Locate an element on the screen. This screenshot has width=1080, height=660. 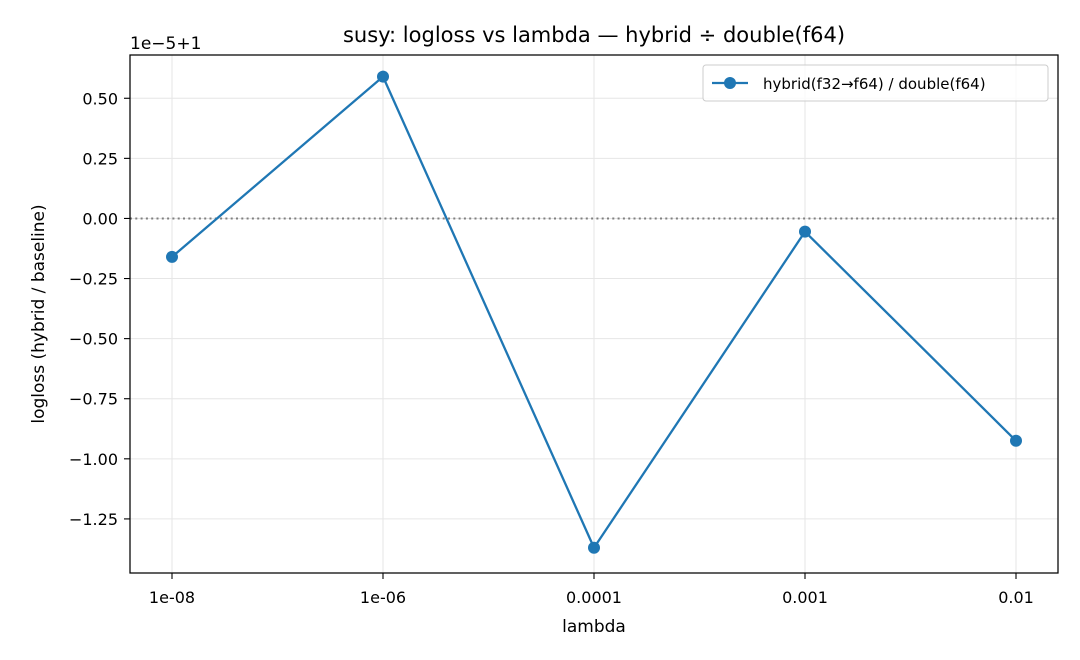
x-tick-label: 0.0001 is located at coordinates (594, 597).